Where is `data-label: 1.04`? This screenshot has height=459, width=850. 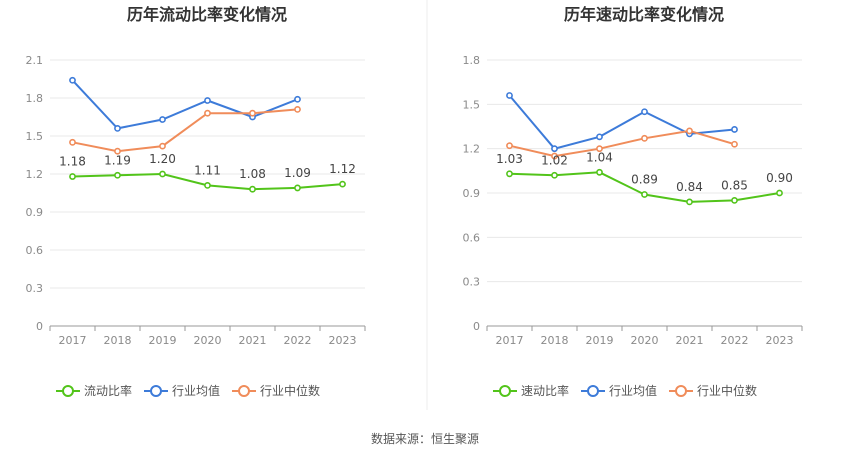
data-label: 1.04 is located at coordinates (599, 157).